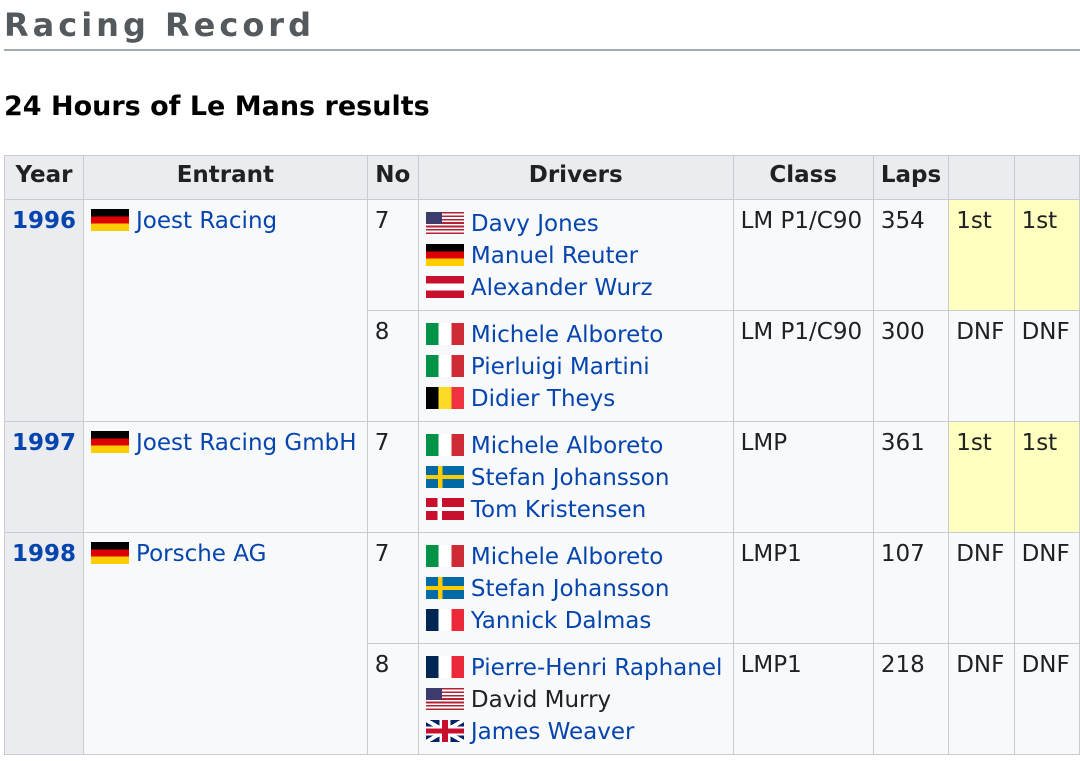  Describe the element at coordinates (444, 223) in the screenshot. I see `usa-flag-icon` at that location.